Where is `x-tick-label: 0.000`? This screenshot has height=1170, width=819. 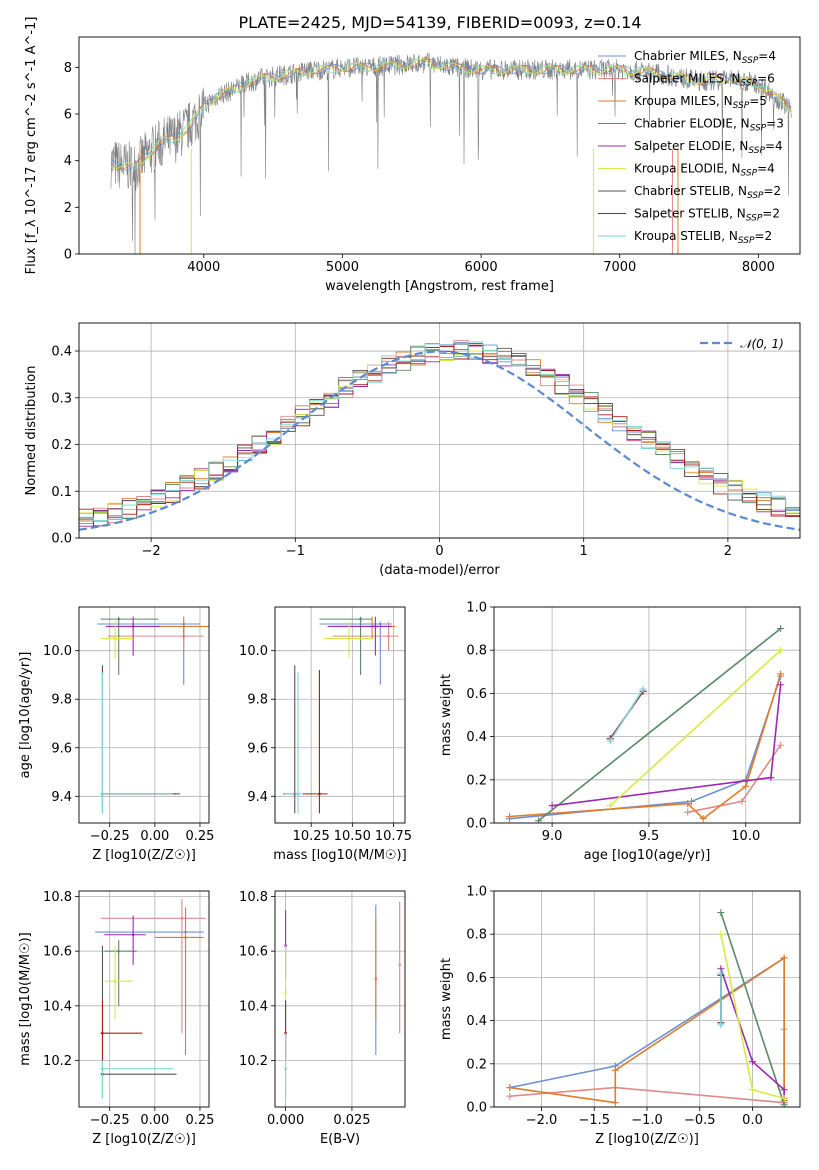
x-tick-label: 0.000 is located at coordinates (285, 1120).